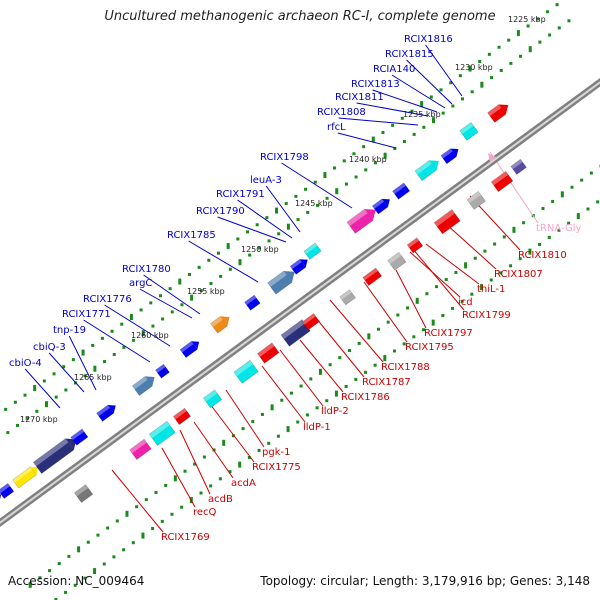 The image size is (600, 600). I want to click on kbp-tick-label: 1230 kbp, so click(474, 67).